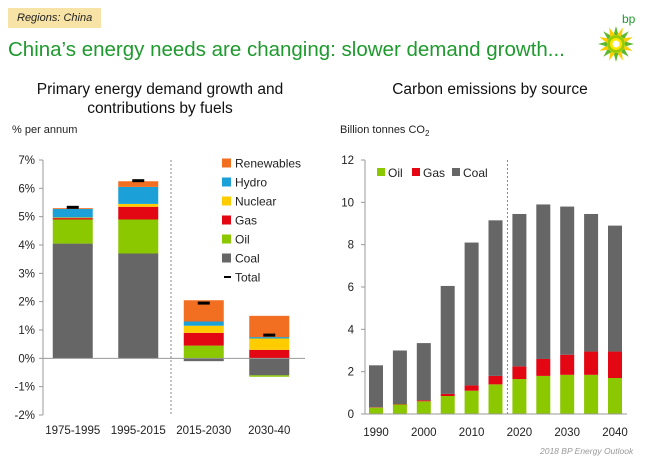 This screenshot has height=462, width=647. What do you see at coordinates (616, 44) in the screenshot?
I see `bp-helios-logo-icon` at bounding box center [616, 44].